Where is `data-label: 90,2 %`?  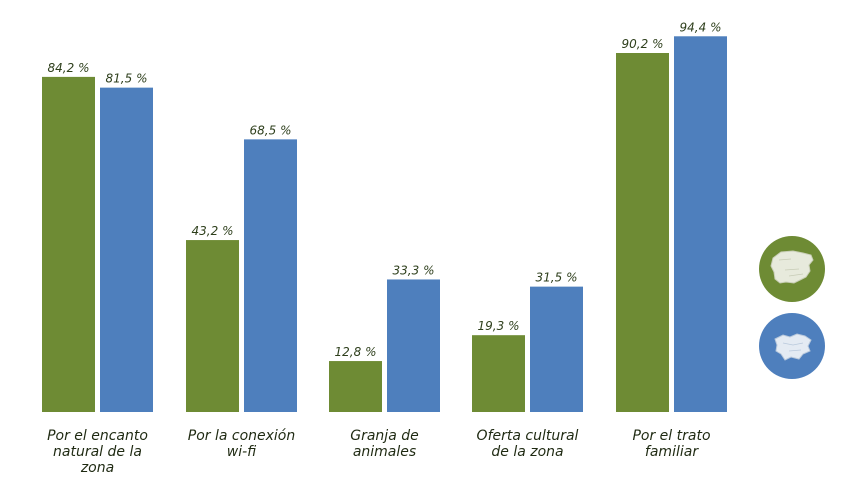 data-label: 90,2 % is located at coordinates (643, 44).